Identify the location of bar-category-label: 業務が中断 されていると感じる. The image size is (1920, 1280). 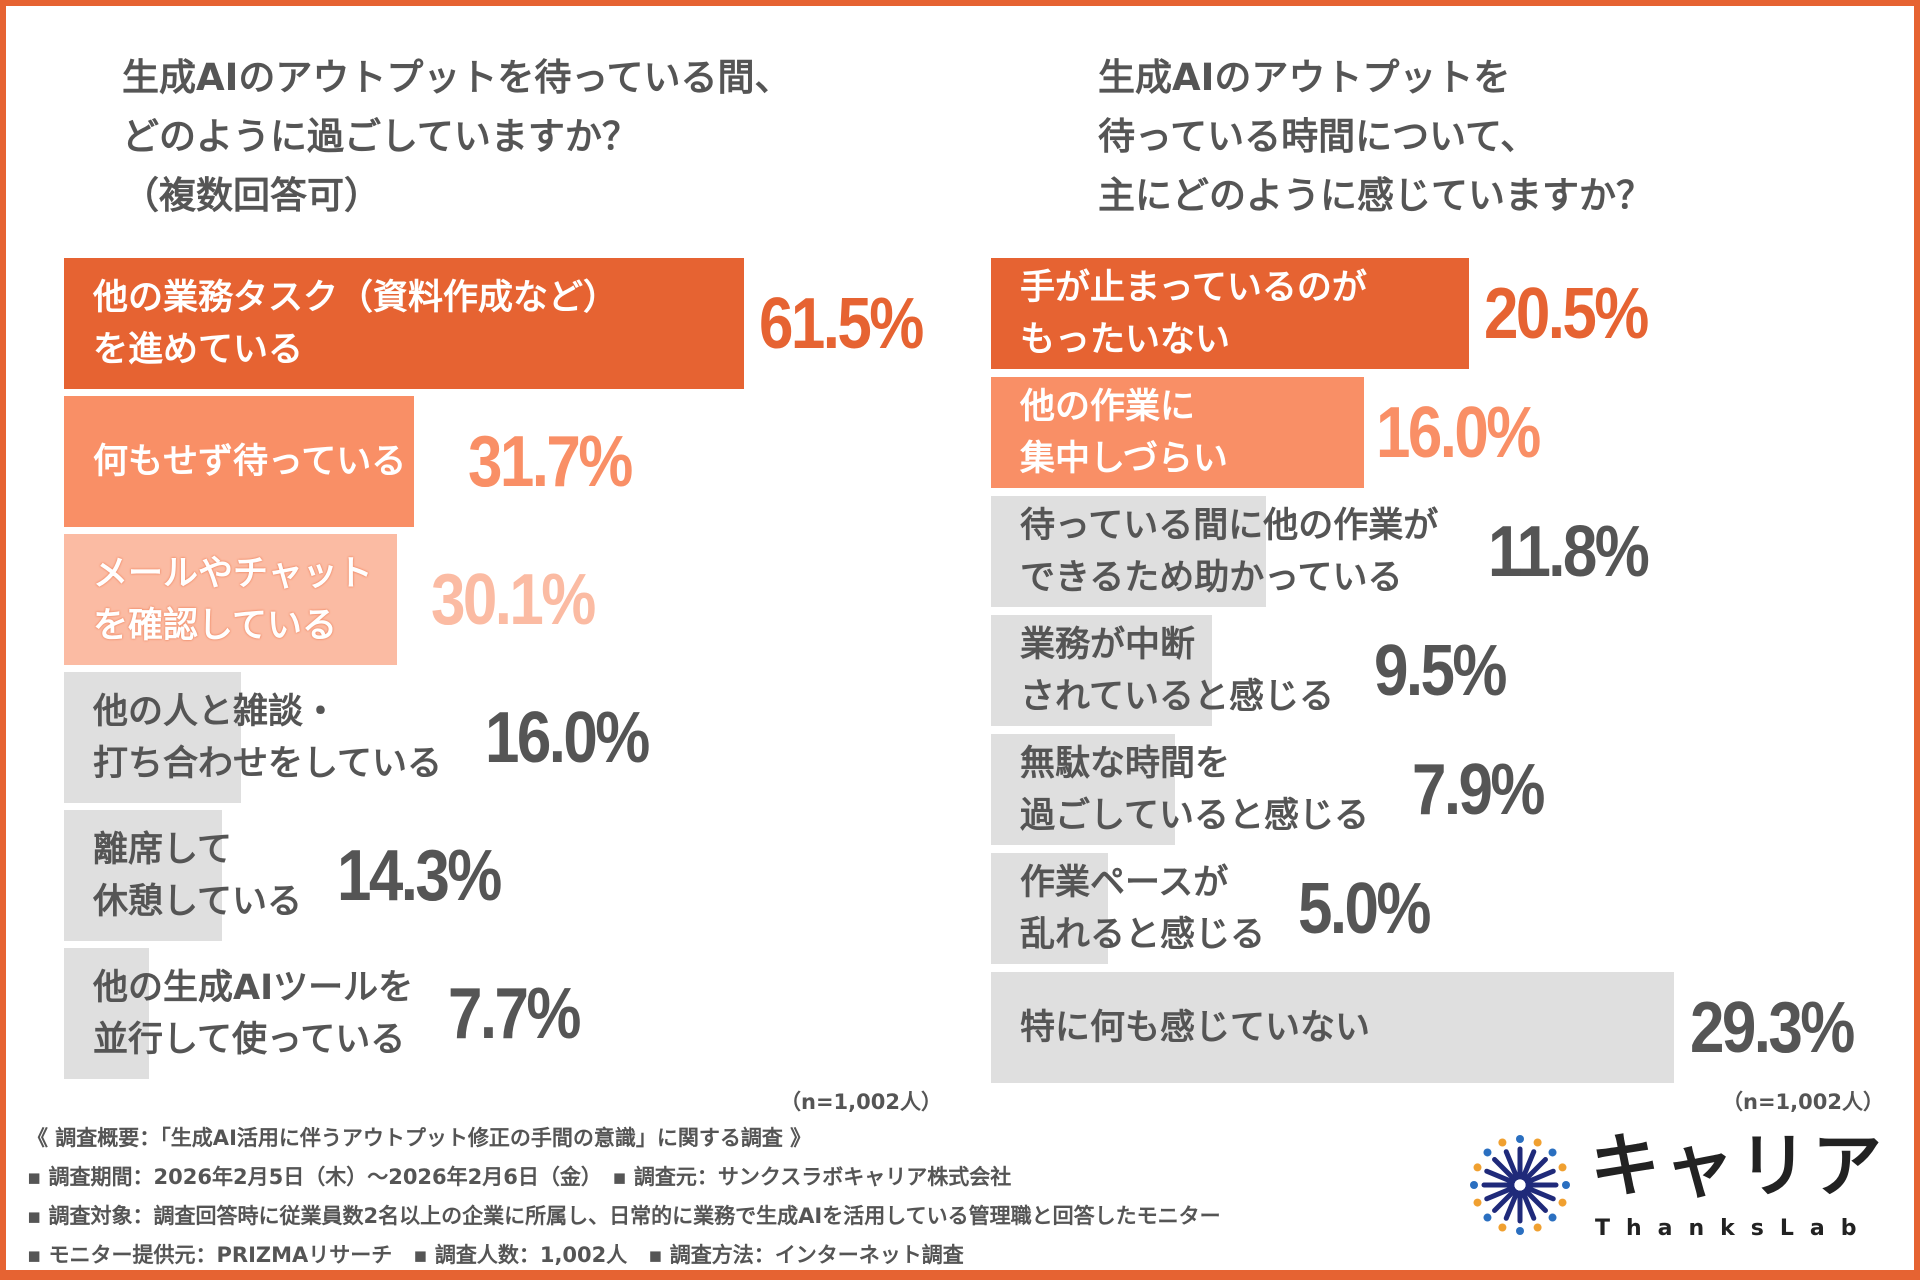
(1177, 670).